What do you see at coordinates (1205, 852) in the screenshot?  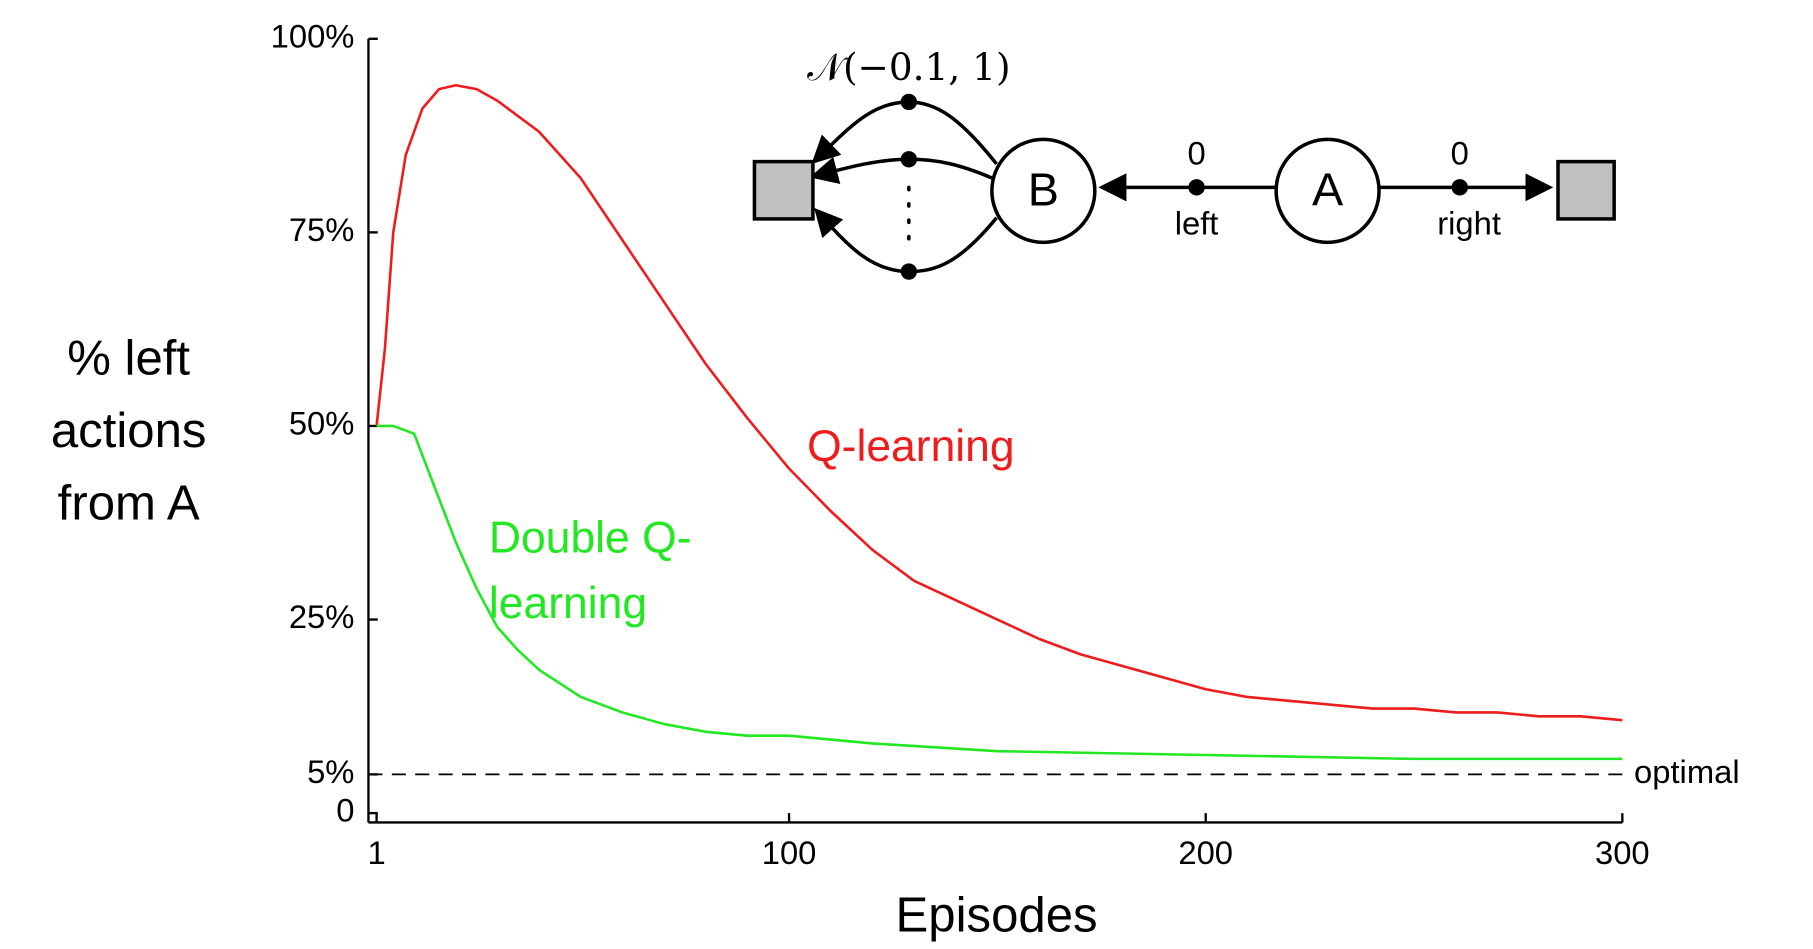 I see `x-tick-label: 200` at bounding box center [1205, 852].